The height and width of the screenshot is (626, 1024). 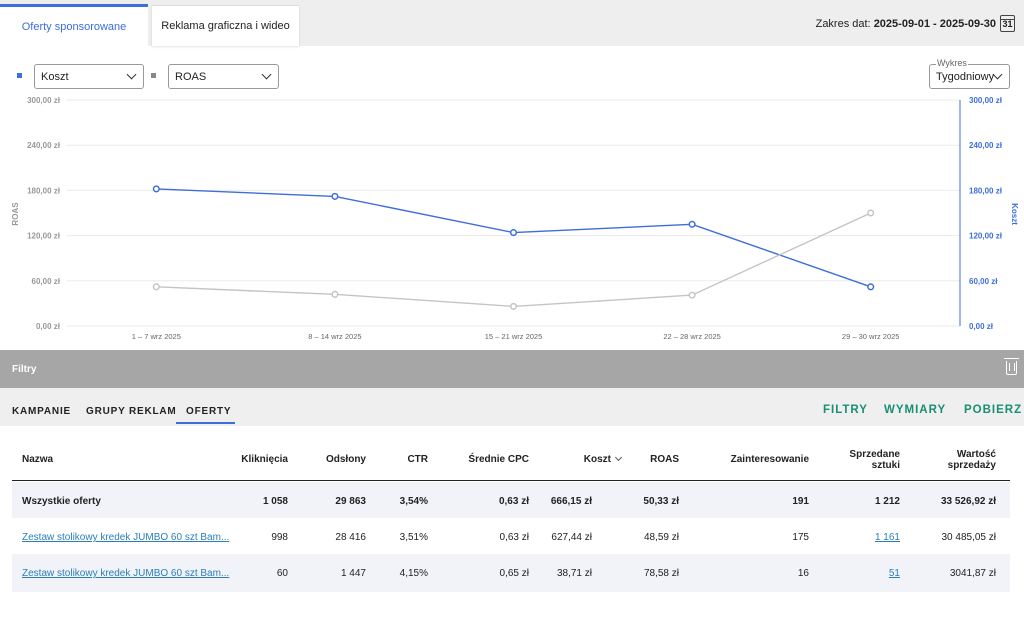 I want to click on row-interest: 16, so click(x=803, y=573).